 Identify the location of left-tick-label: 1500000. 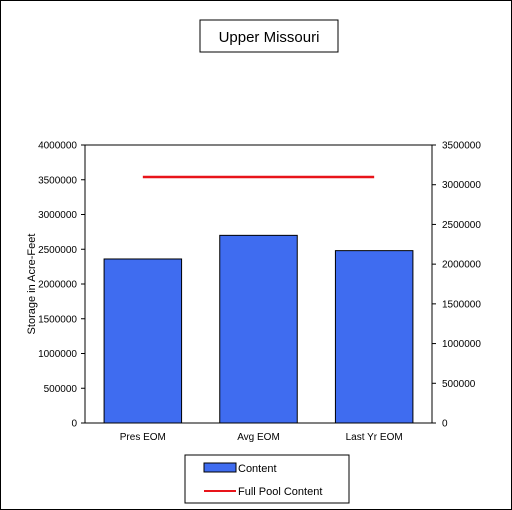
(57, 319).